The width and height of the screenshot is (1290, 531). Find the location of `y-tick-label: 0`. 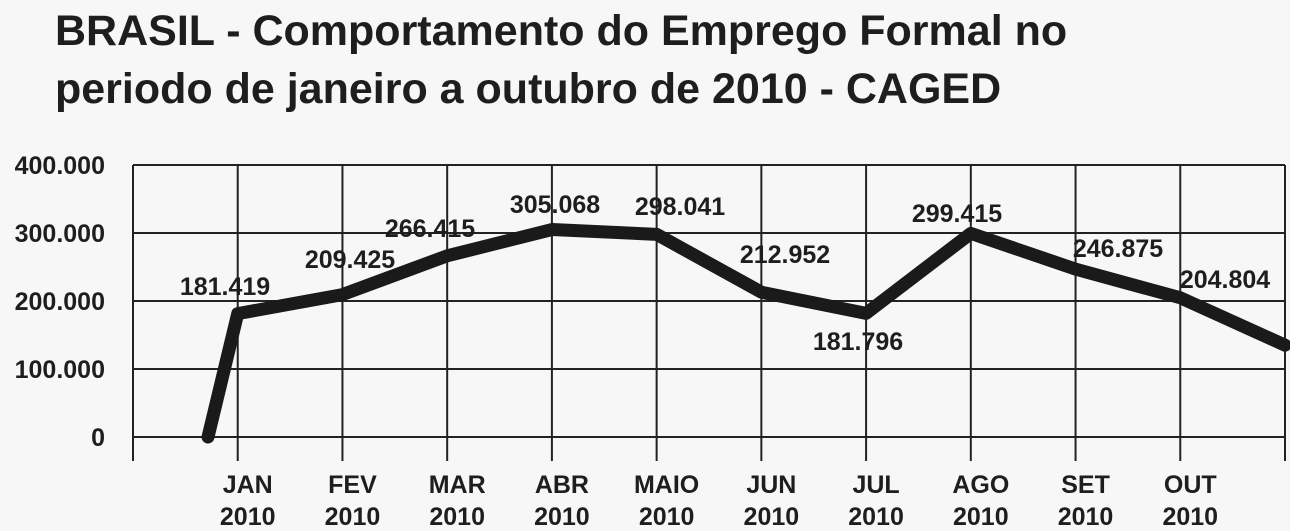

y-tick-label: 0 is located at coordinates (98, 438).